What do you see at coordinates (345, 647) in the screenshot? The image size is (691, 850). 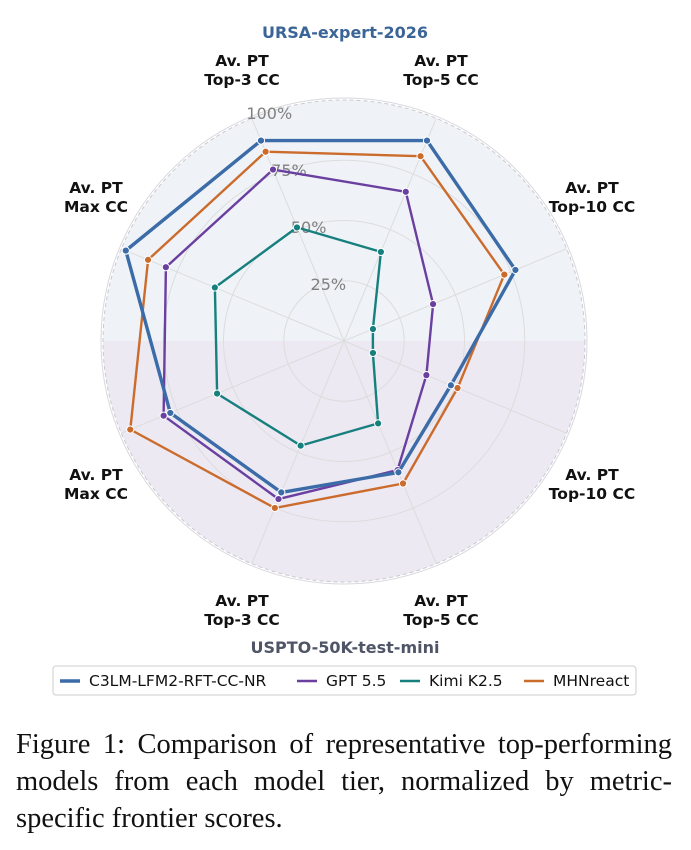 I see `bottom-group-title: USPTO-50K-test-mini` at bounding box center [345, 647].